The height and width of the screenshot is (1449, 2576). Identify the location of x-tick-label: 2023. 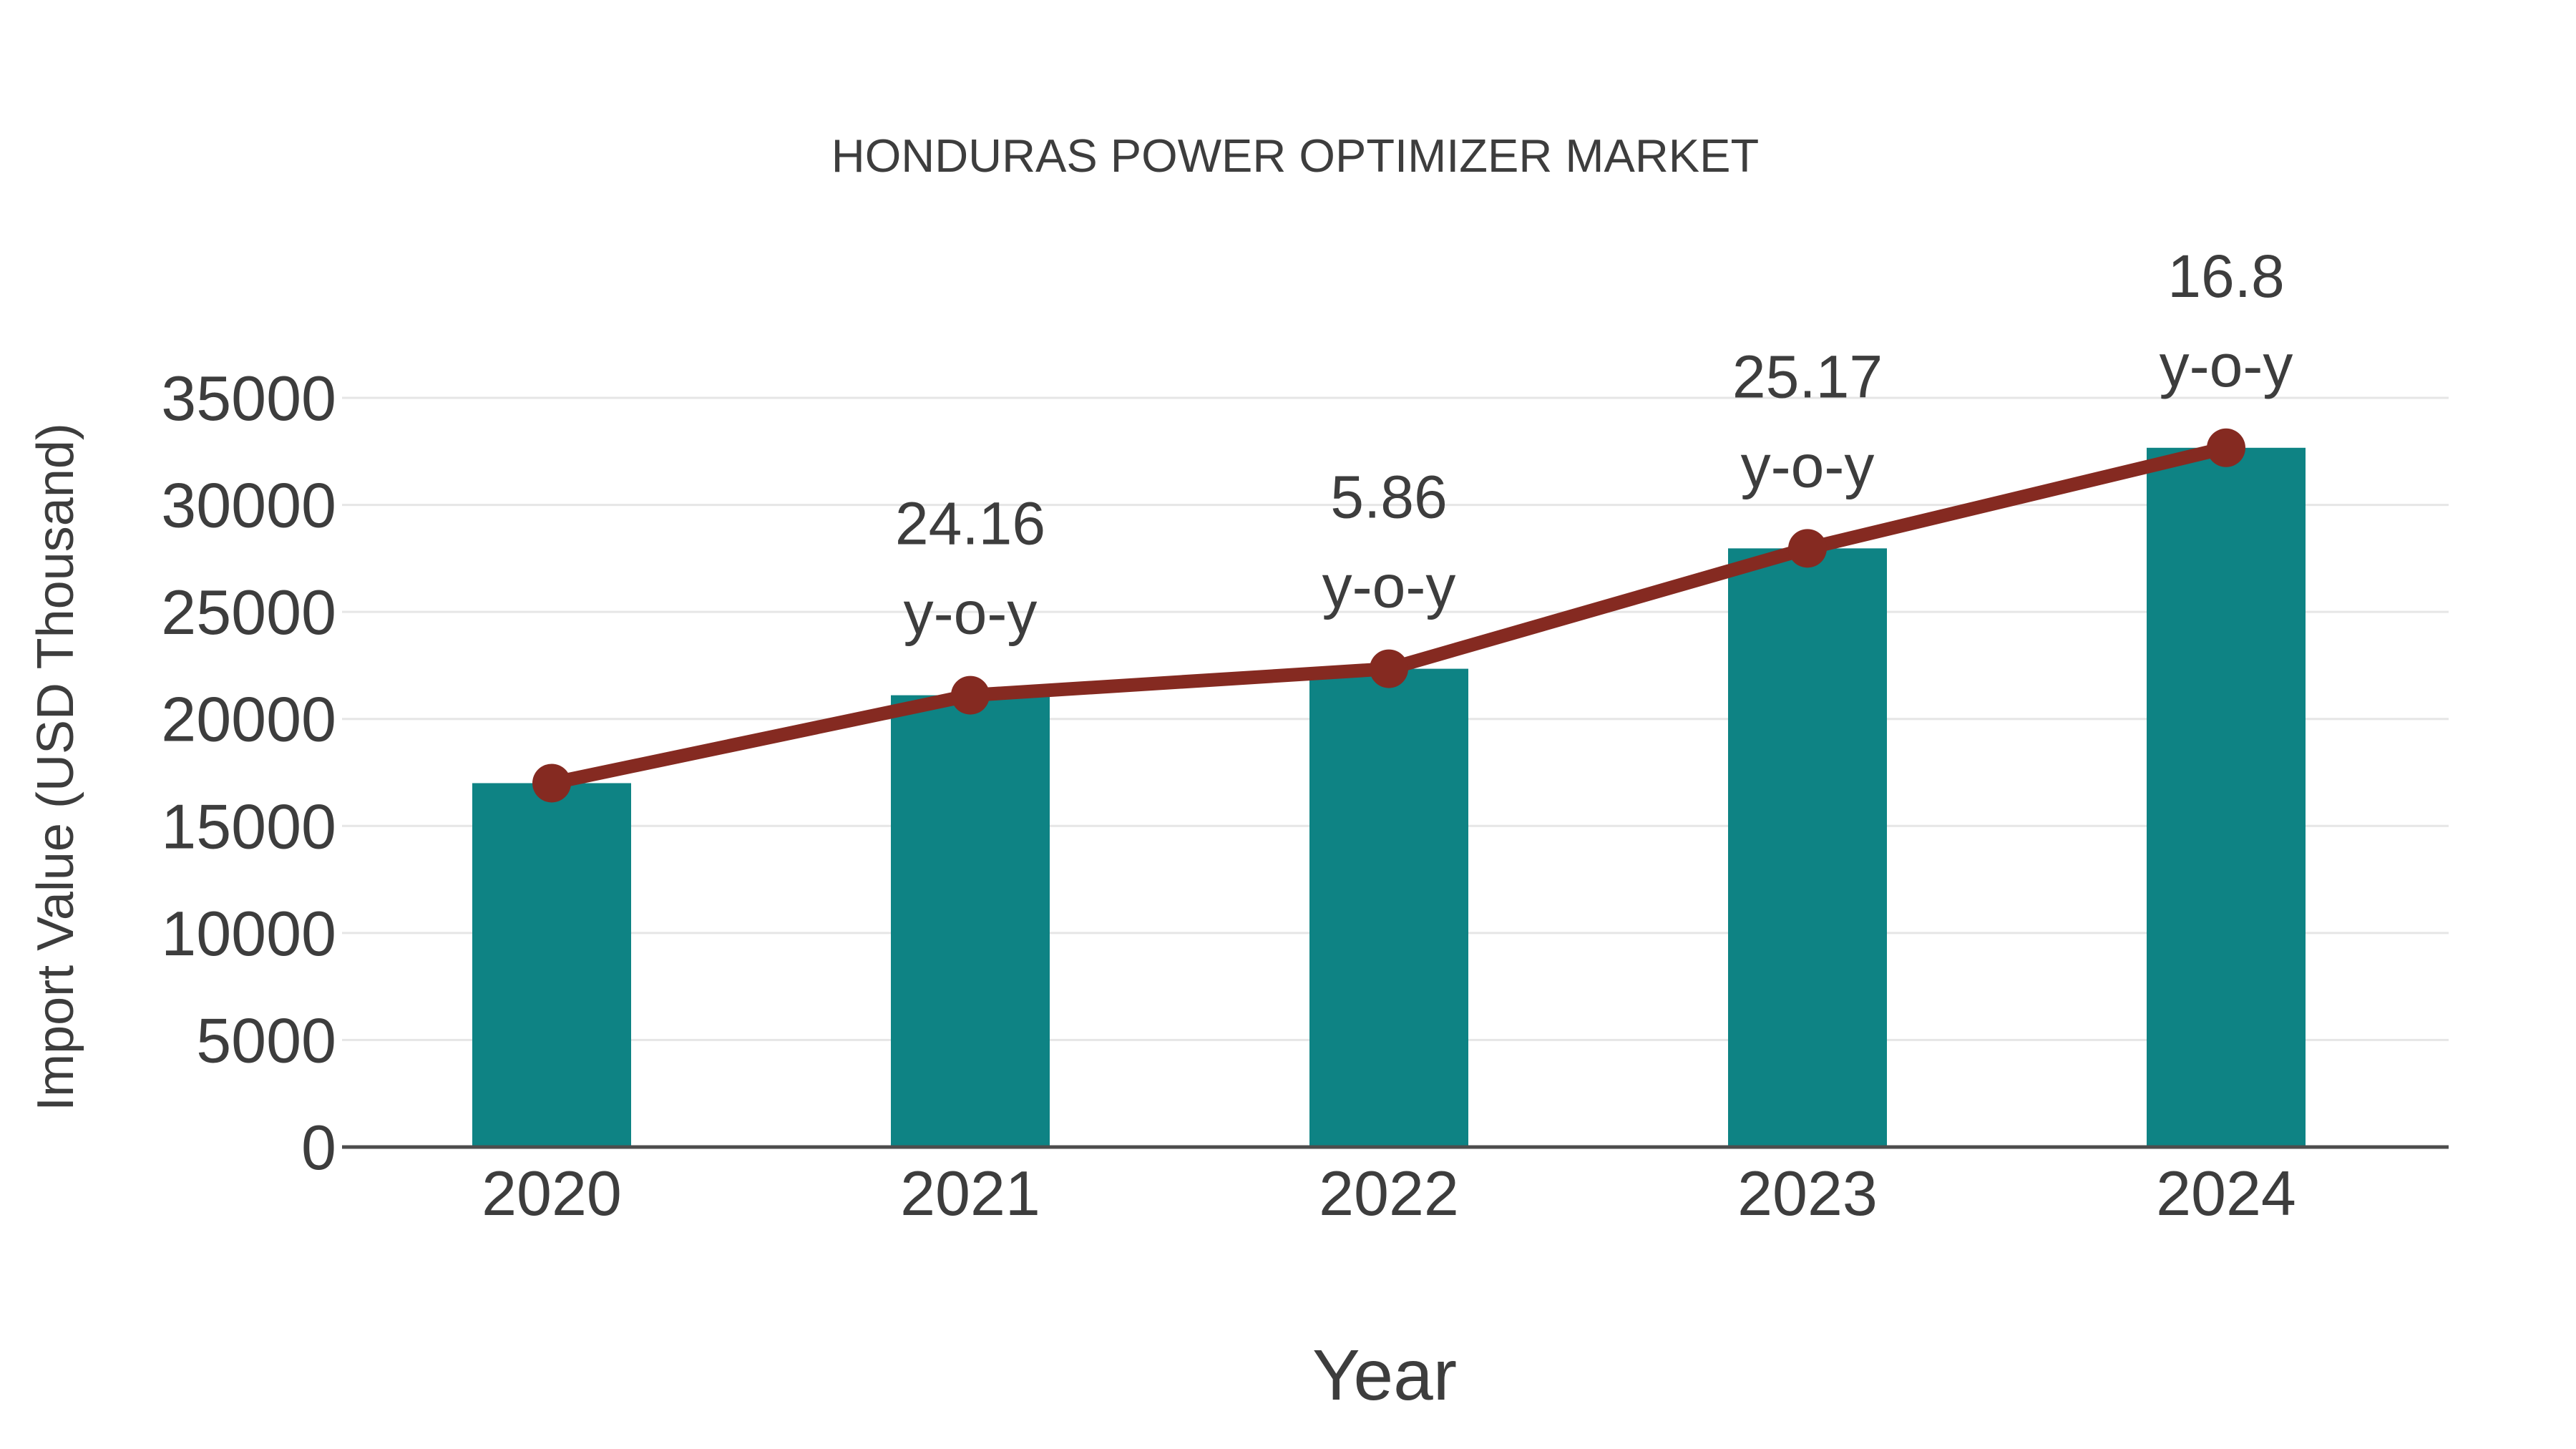
(1807, 1193).